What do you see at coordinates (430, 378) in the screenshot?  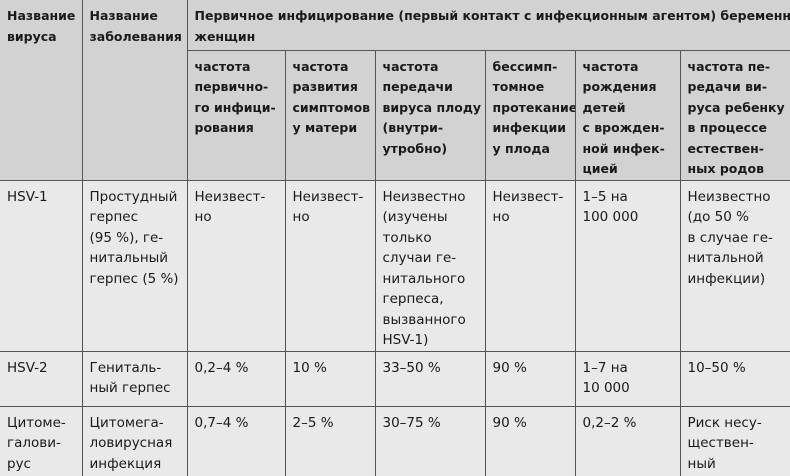 I see `cell: 33–50 %` at bounding box center [430, 378].